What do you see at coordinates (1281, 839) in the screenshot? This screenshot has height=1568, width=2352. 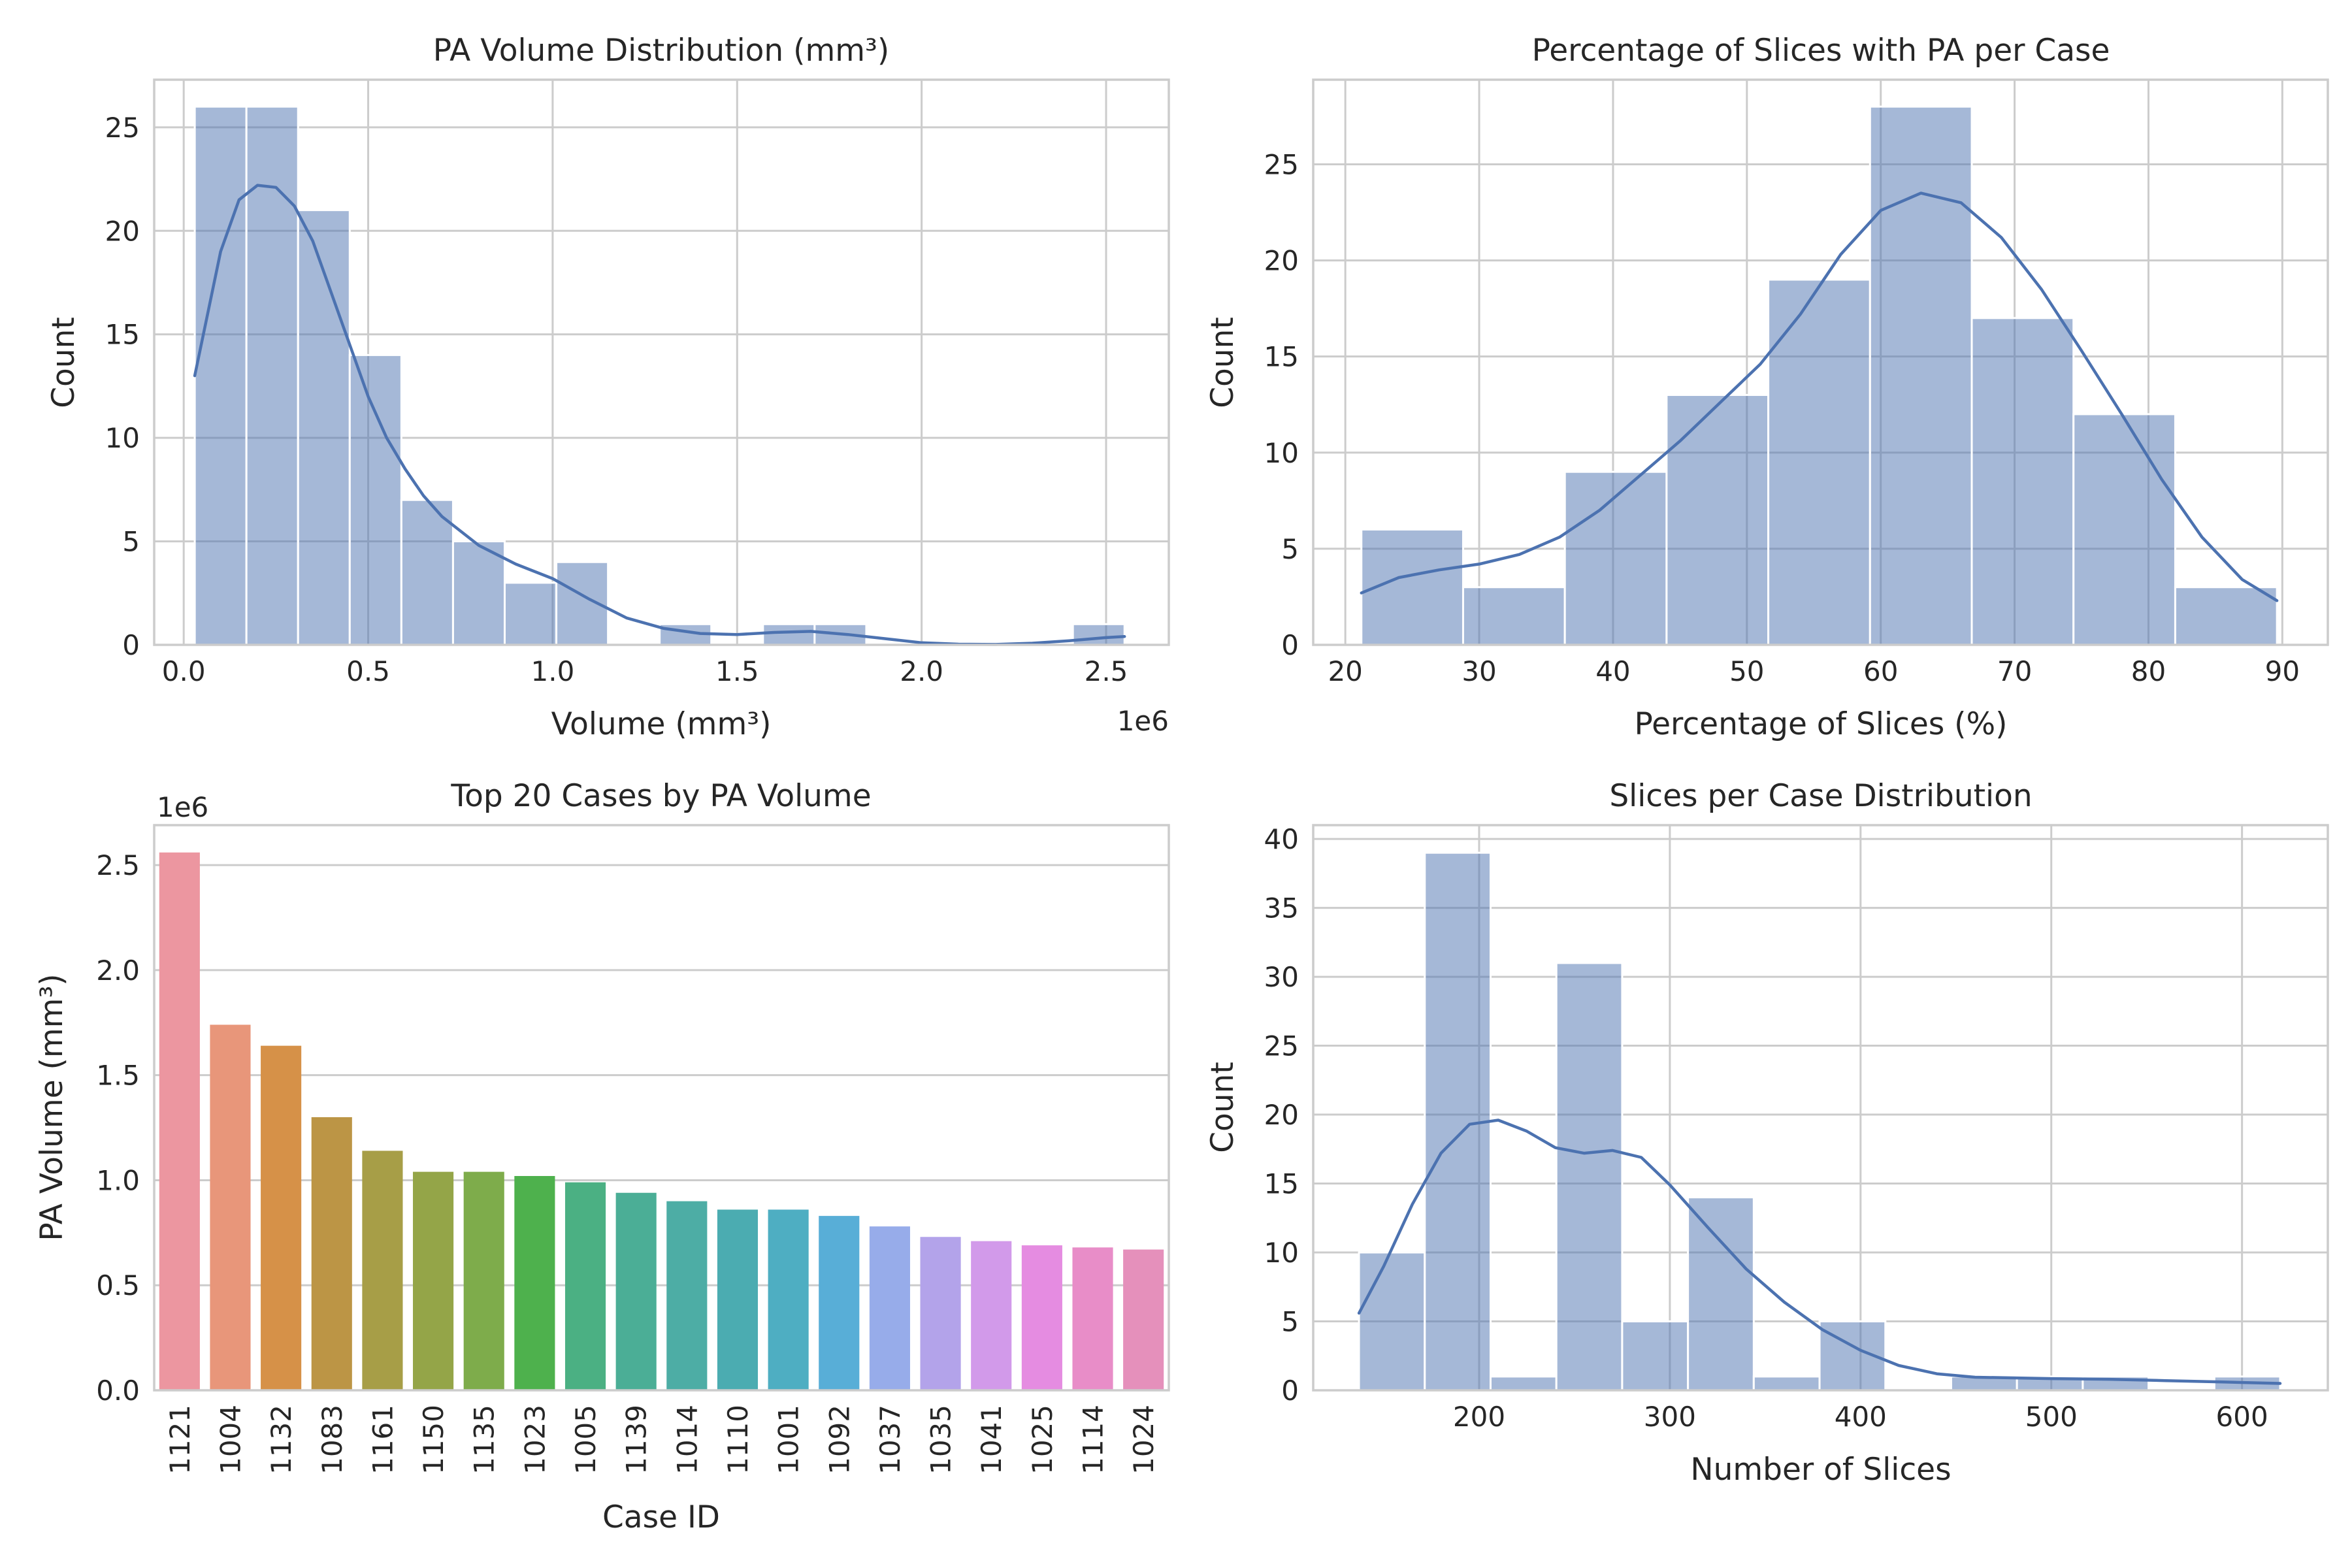 I see `slices-per-case-ytick-label: 40` at bounding box center [1281, 839].